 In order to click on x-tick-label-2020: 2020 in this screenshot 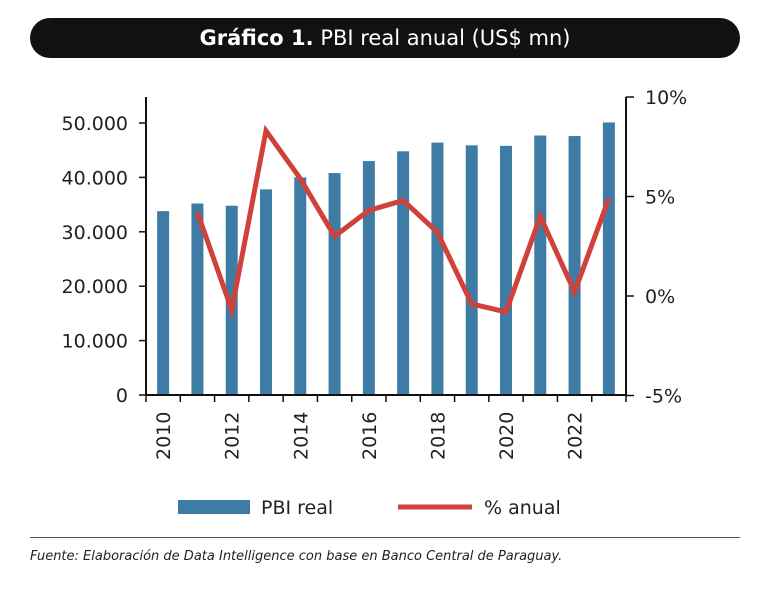, I will do `click(507, 436)`.